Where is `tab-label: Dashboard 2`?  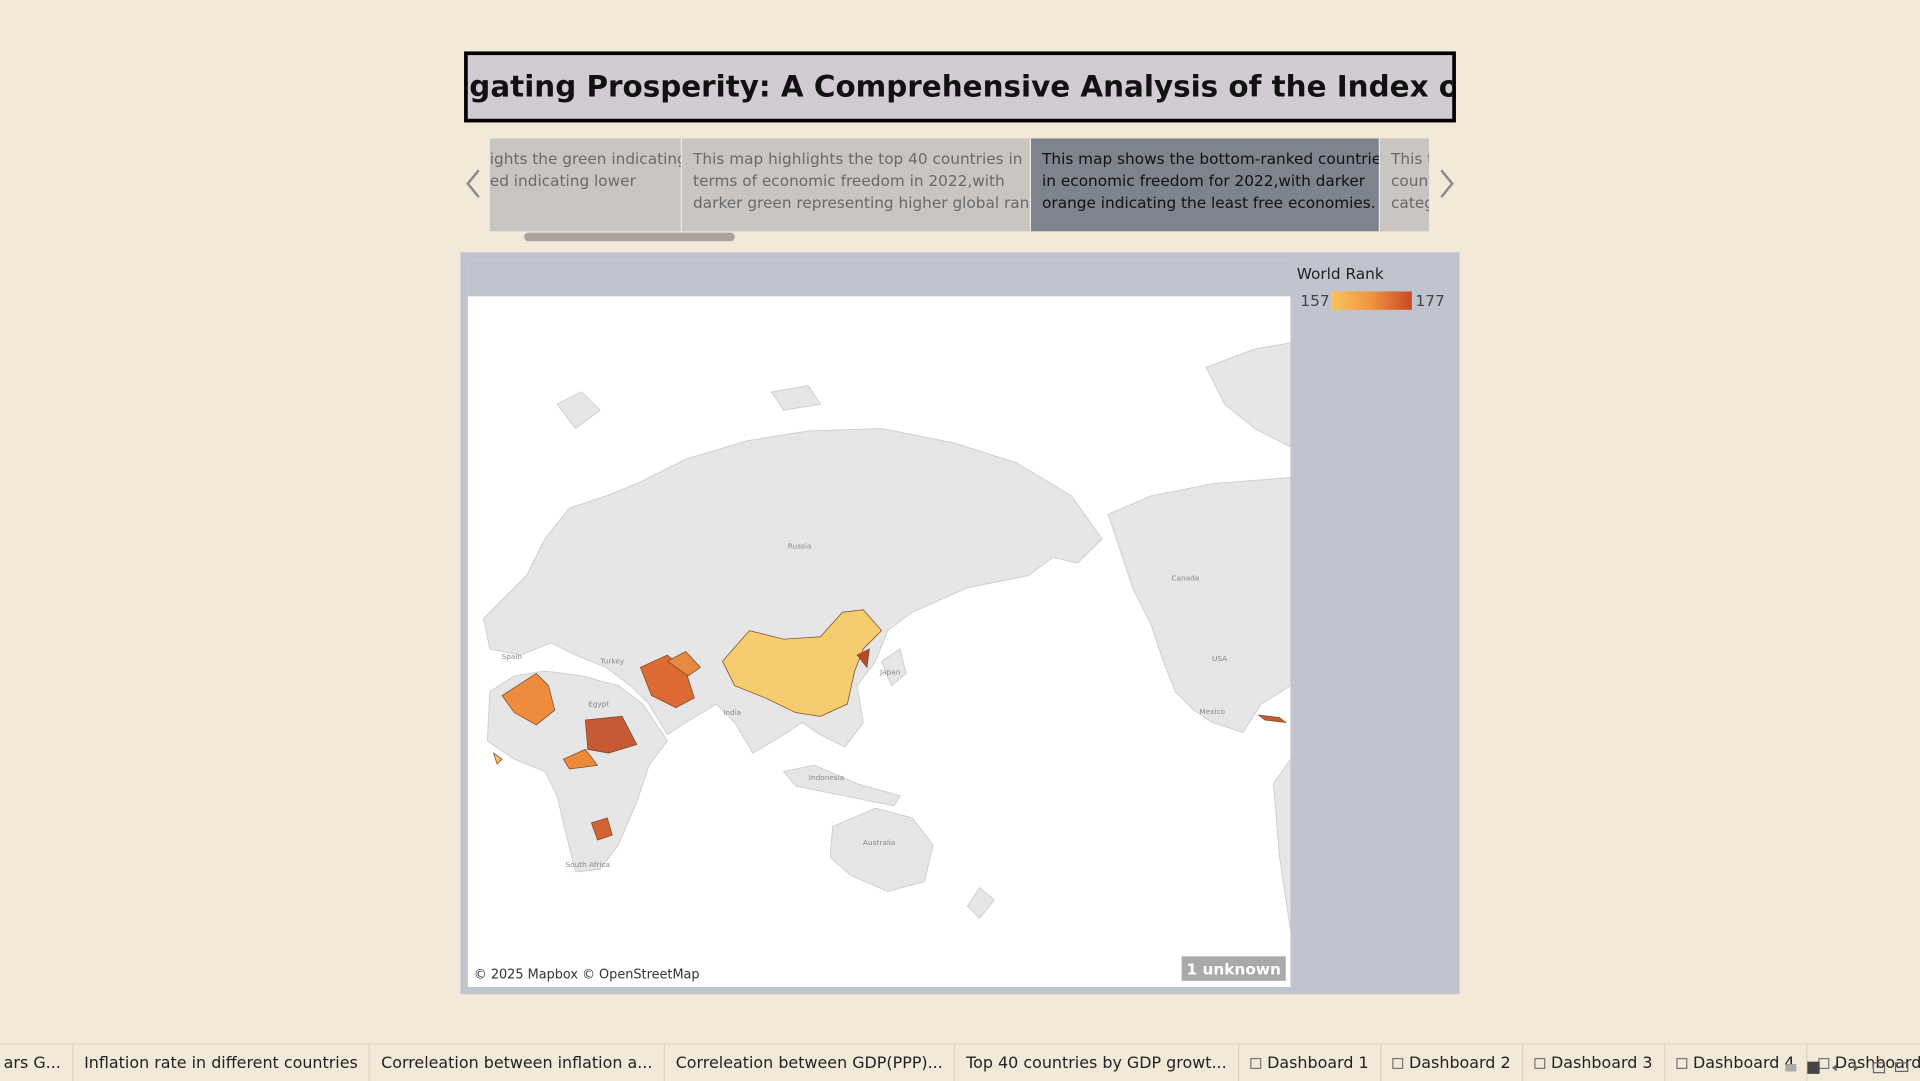 tab-label: Dashboard 2 is located at coordinates (1460, 1063).